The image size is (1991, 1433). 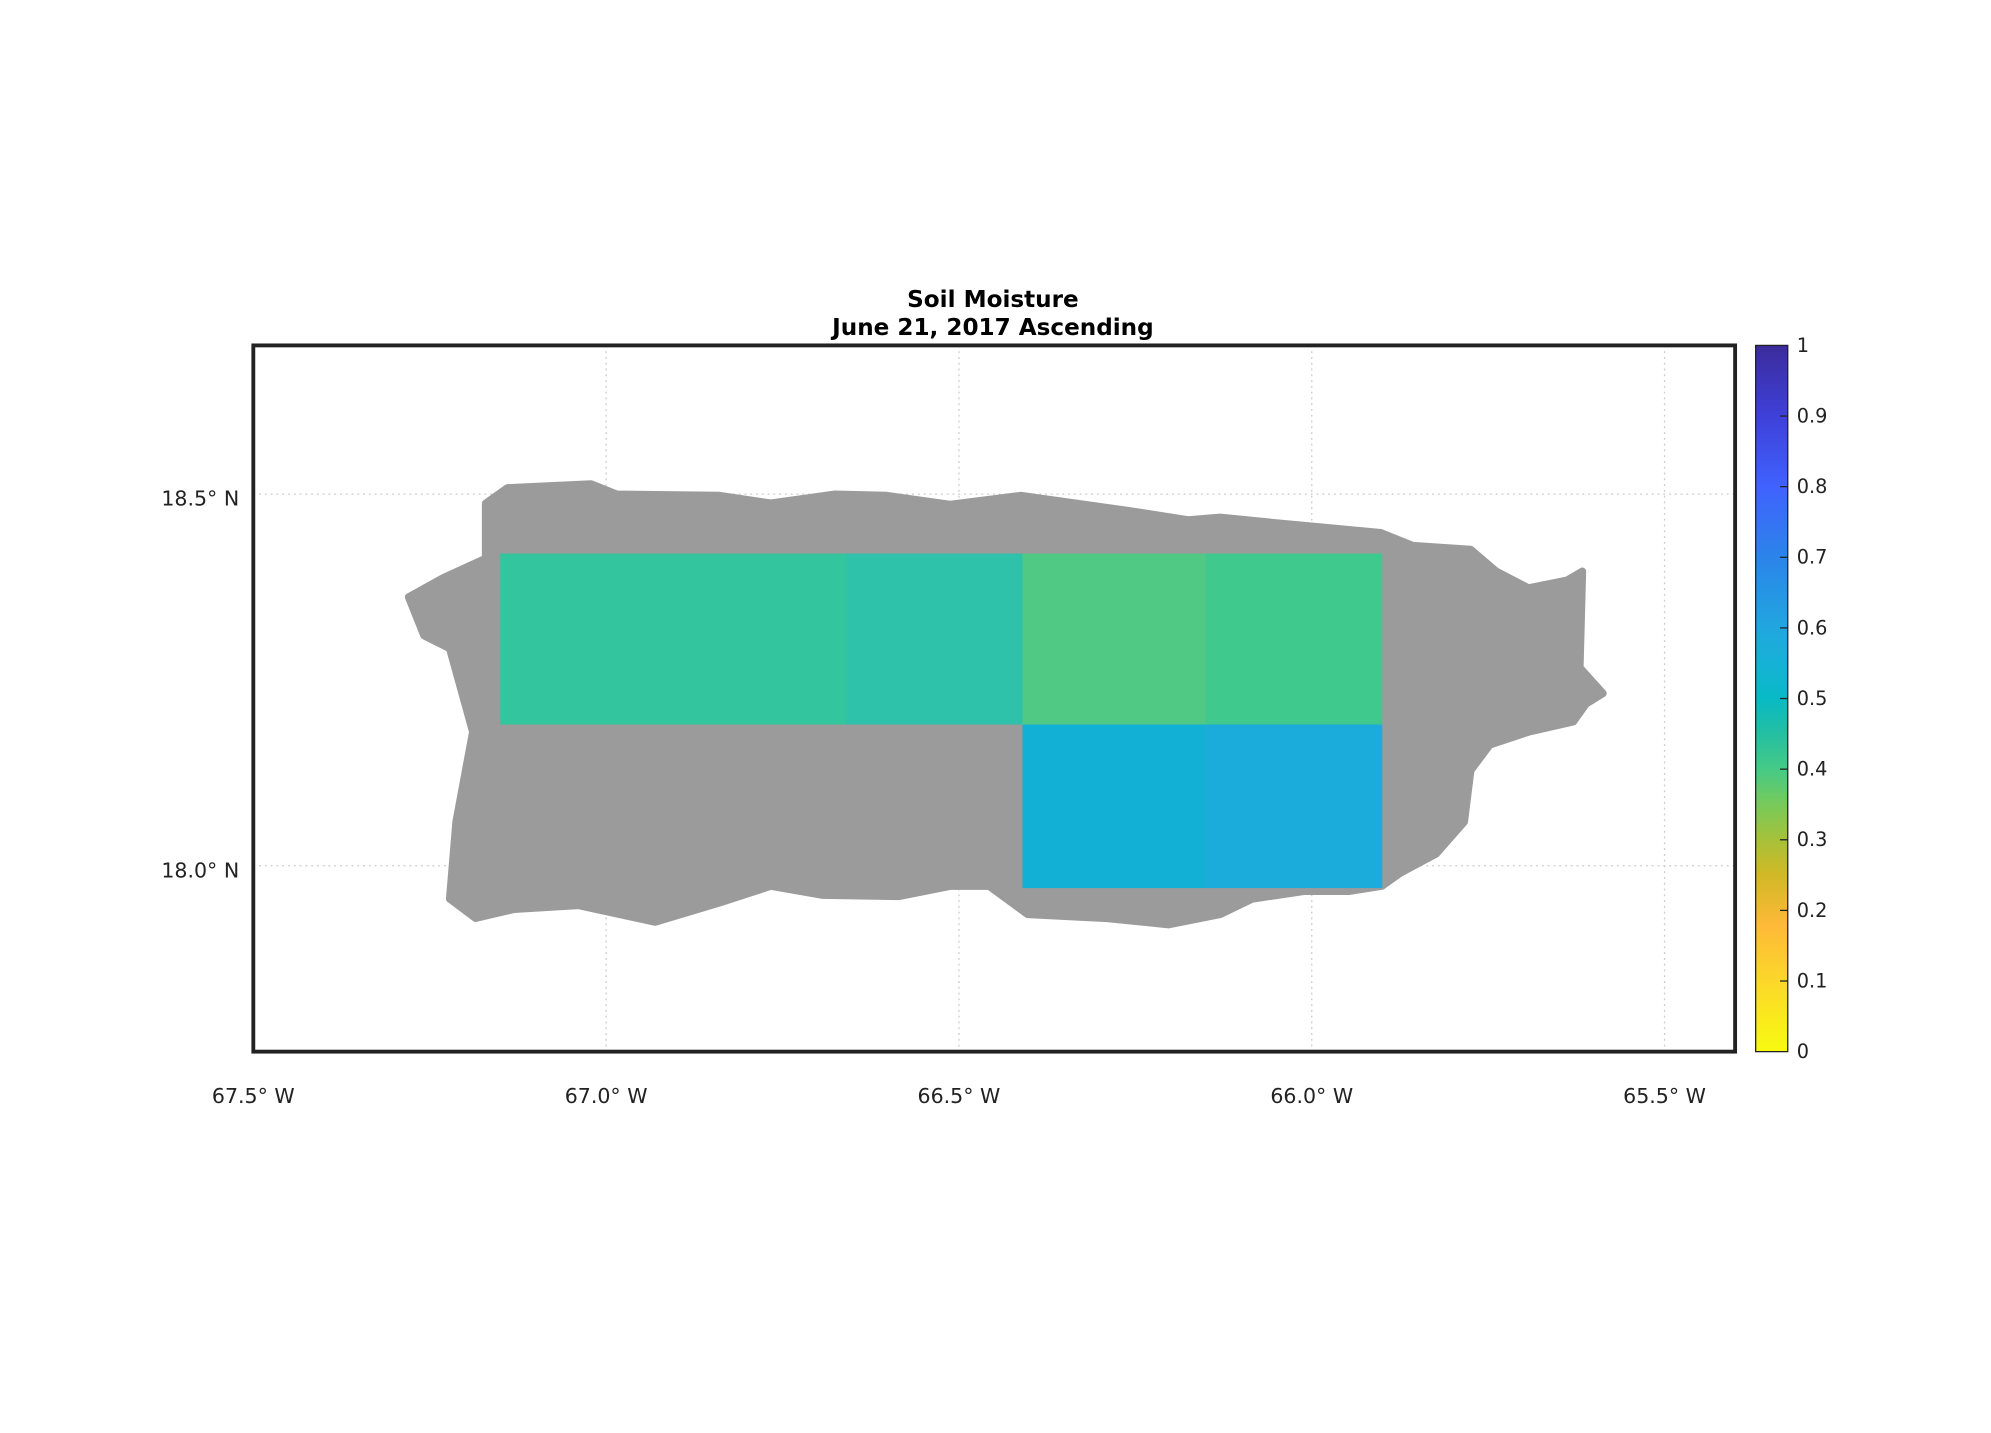 What do you see at coordinates (200, 499) in the screenshot?
I see `y-tick-label: 18.5° N` at bounding box center [200, 499].